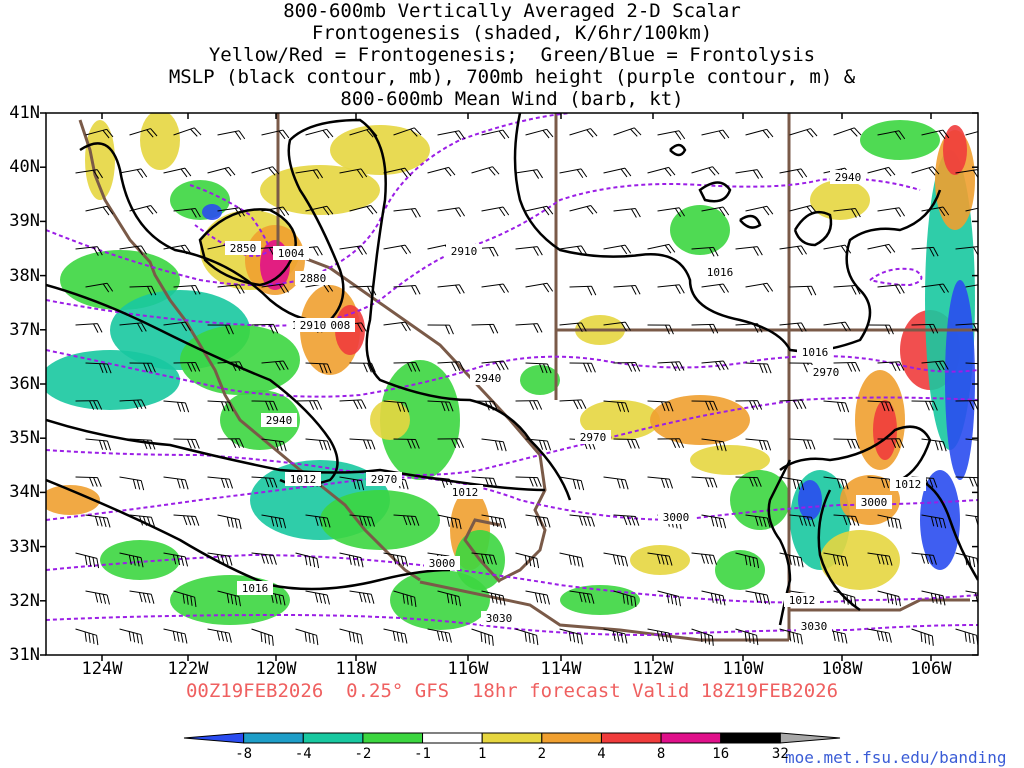 This screenshot has height=768, width=1024. What do you see at coordinates (24, 329) in the screenshot?
I see `lat-label: 37N` at bounding box center [24, 329].